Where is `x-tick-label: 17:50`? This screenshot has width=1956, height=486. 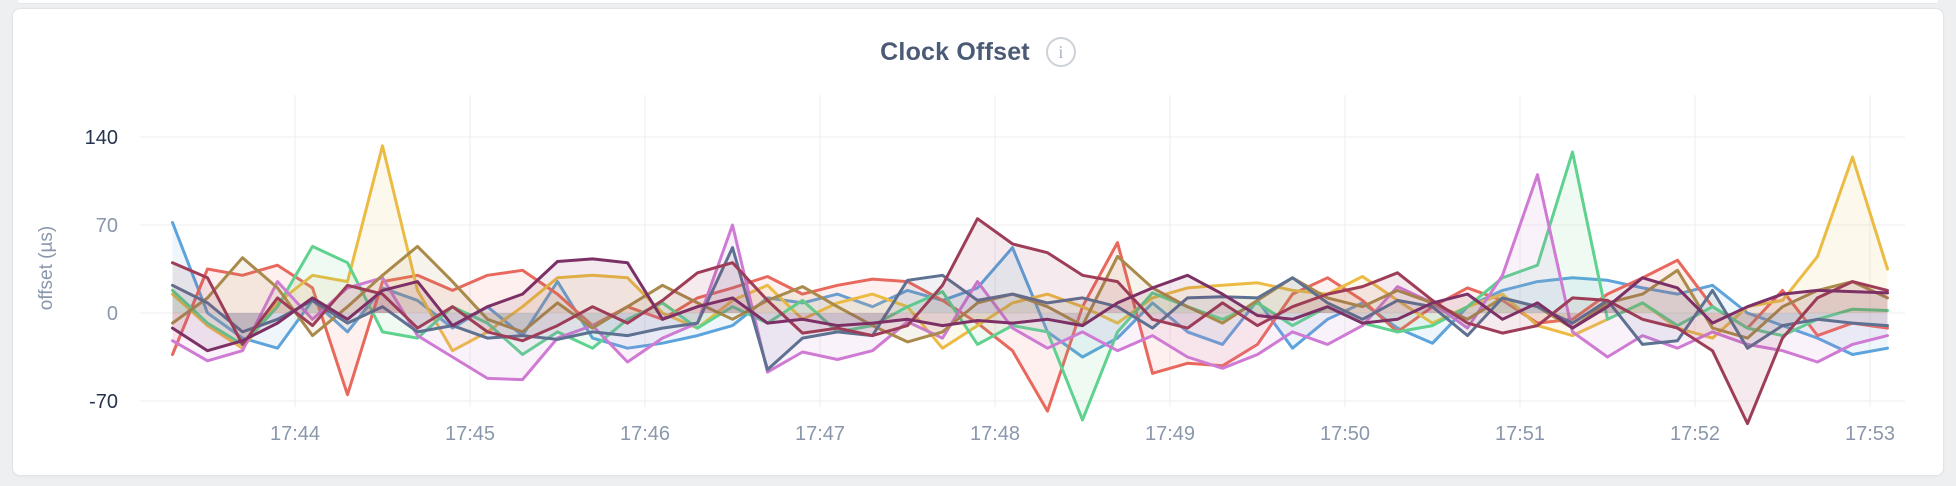 x-tick-label: 17:50 is located at coordinates (1345, 434).